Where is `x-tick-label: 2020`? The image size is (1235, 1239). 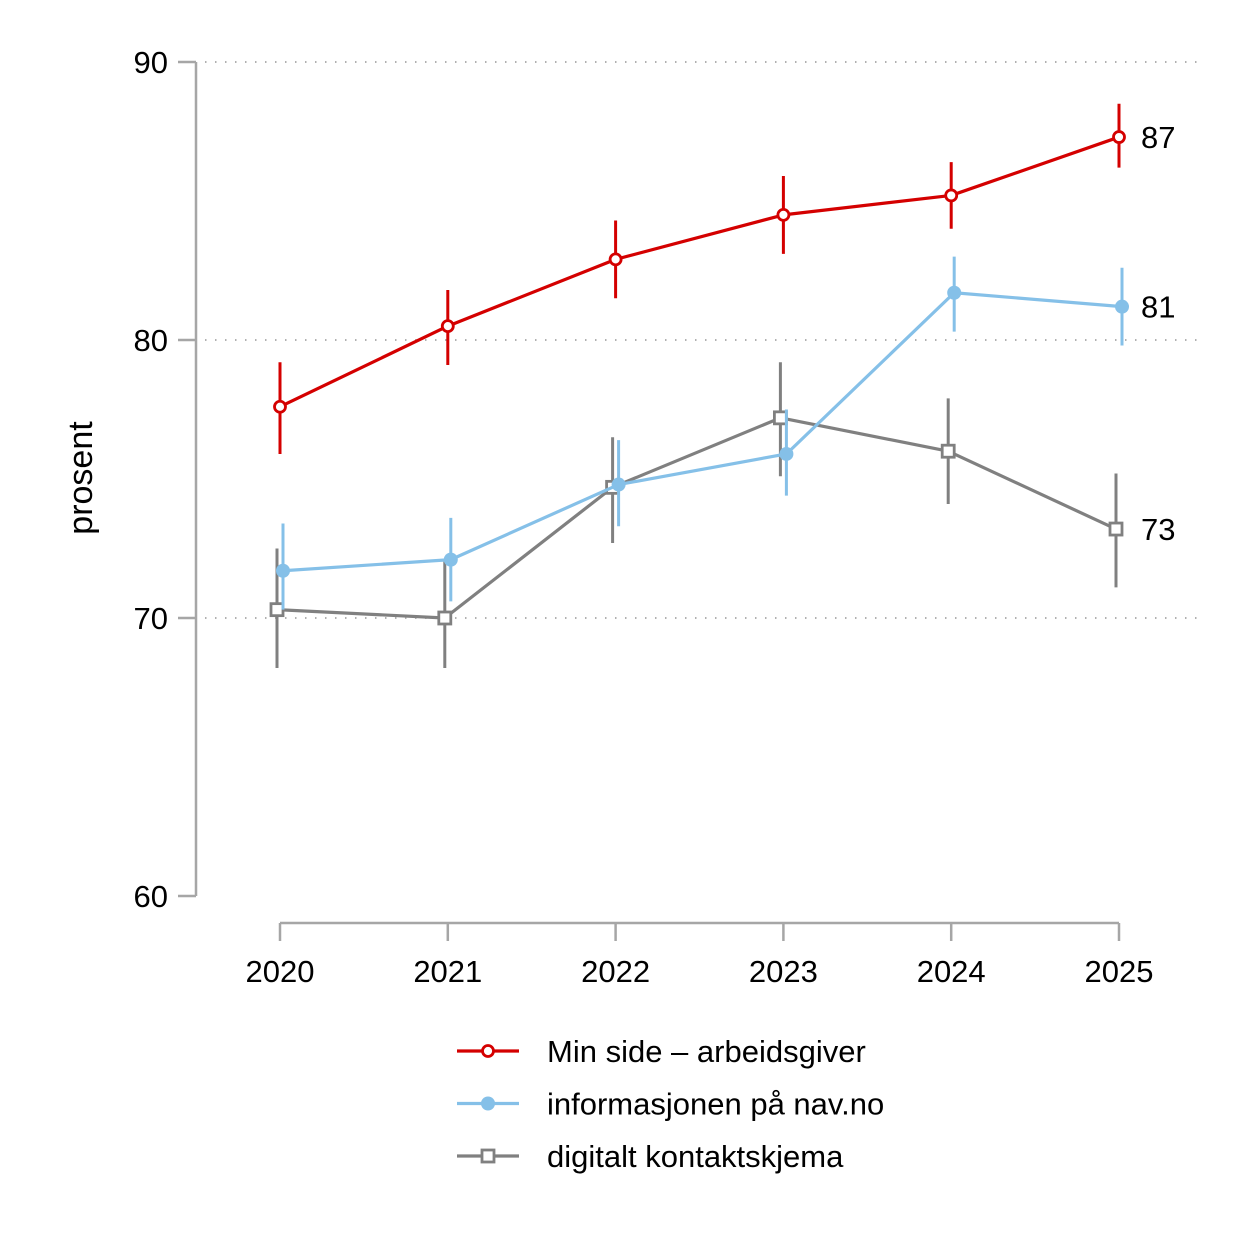 x-tick-label: 2020 is located at coordinates (280, 971).